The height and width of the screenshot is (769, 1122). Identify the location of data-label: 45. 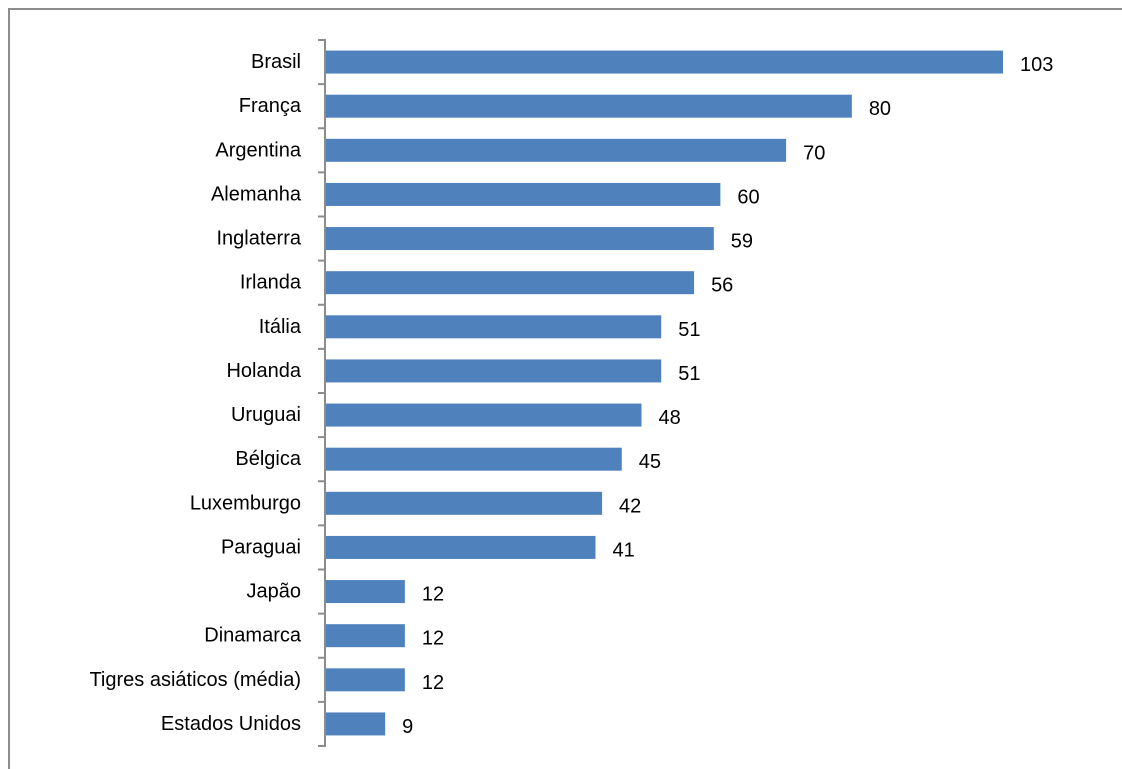
(650, 462).